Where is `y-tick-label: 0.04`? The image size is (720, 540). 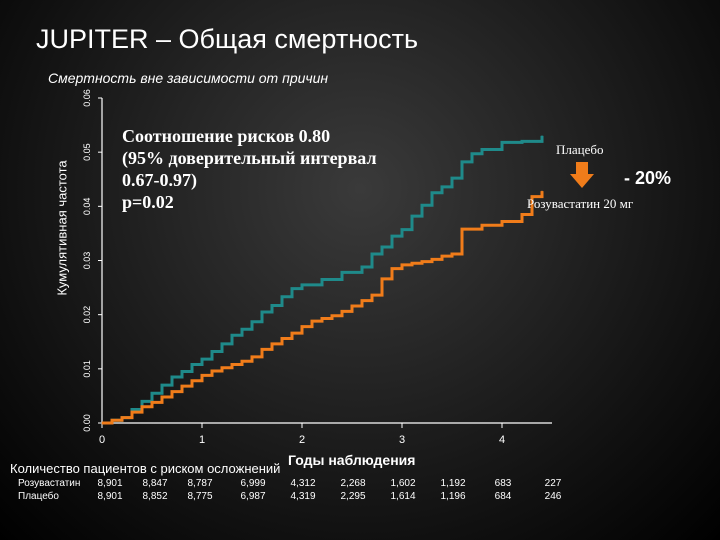
y-tick-label: 0.04 is located at coordinates (87, 207).